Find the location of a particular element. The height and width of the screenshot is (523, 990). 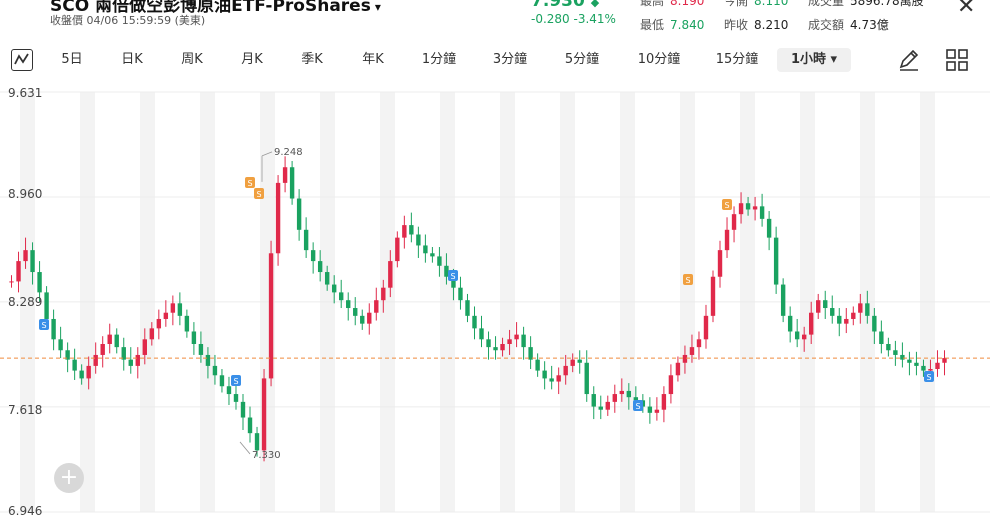

tab-day: 日K is located at coordinates (132, 59).